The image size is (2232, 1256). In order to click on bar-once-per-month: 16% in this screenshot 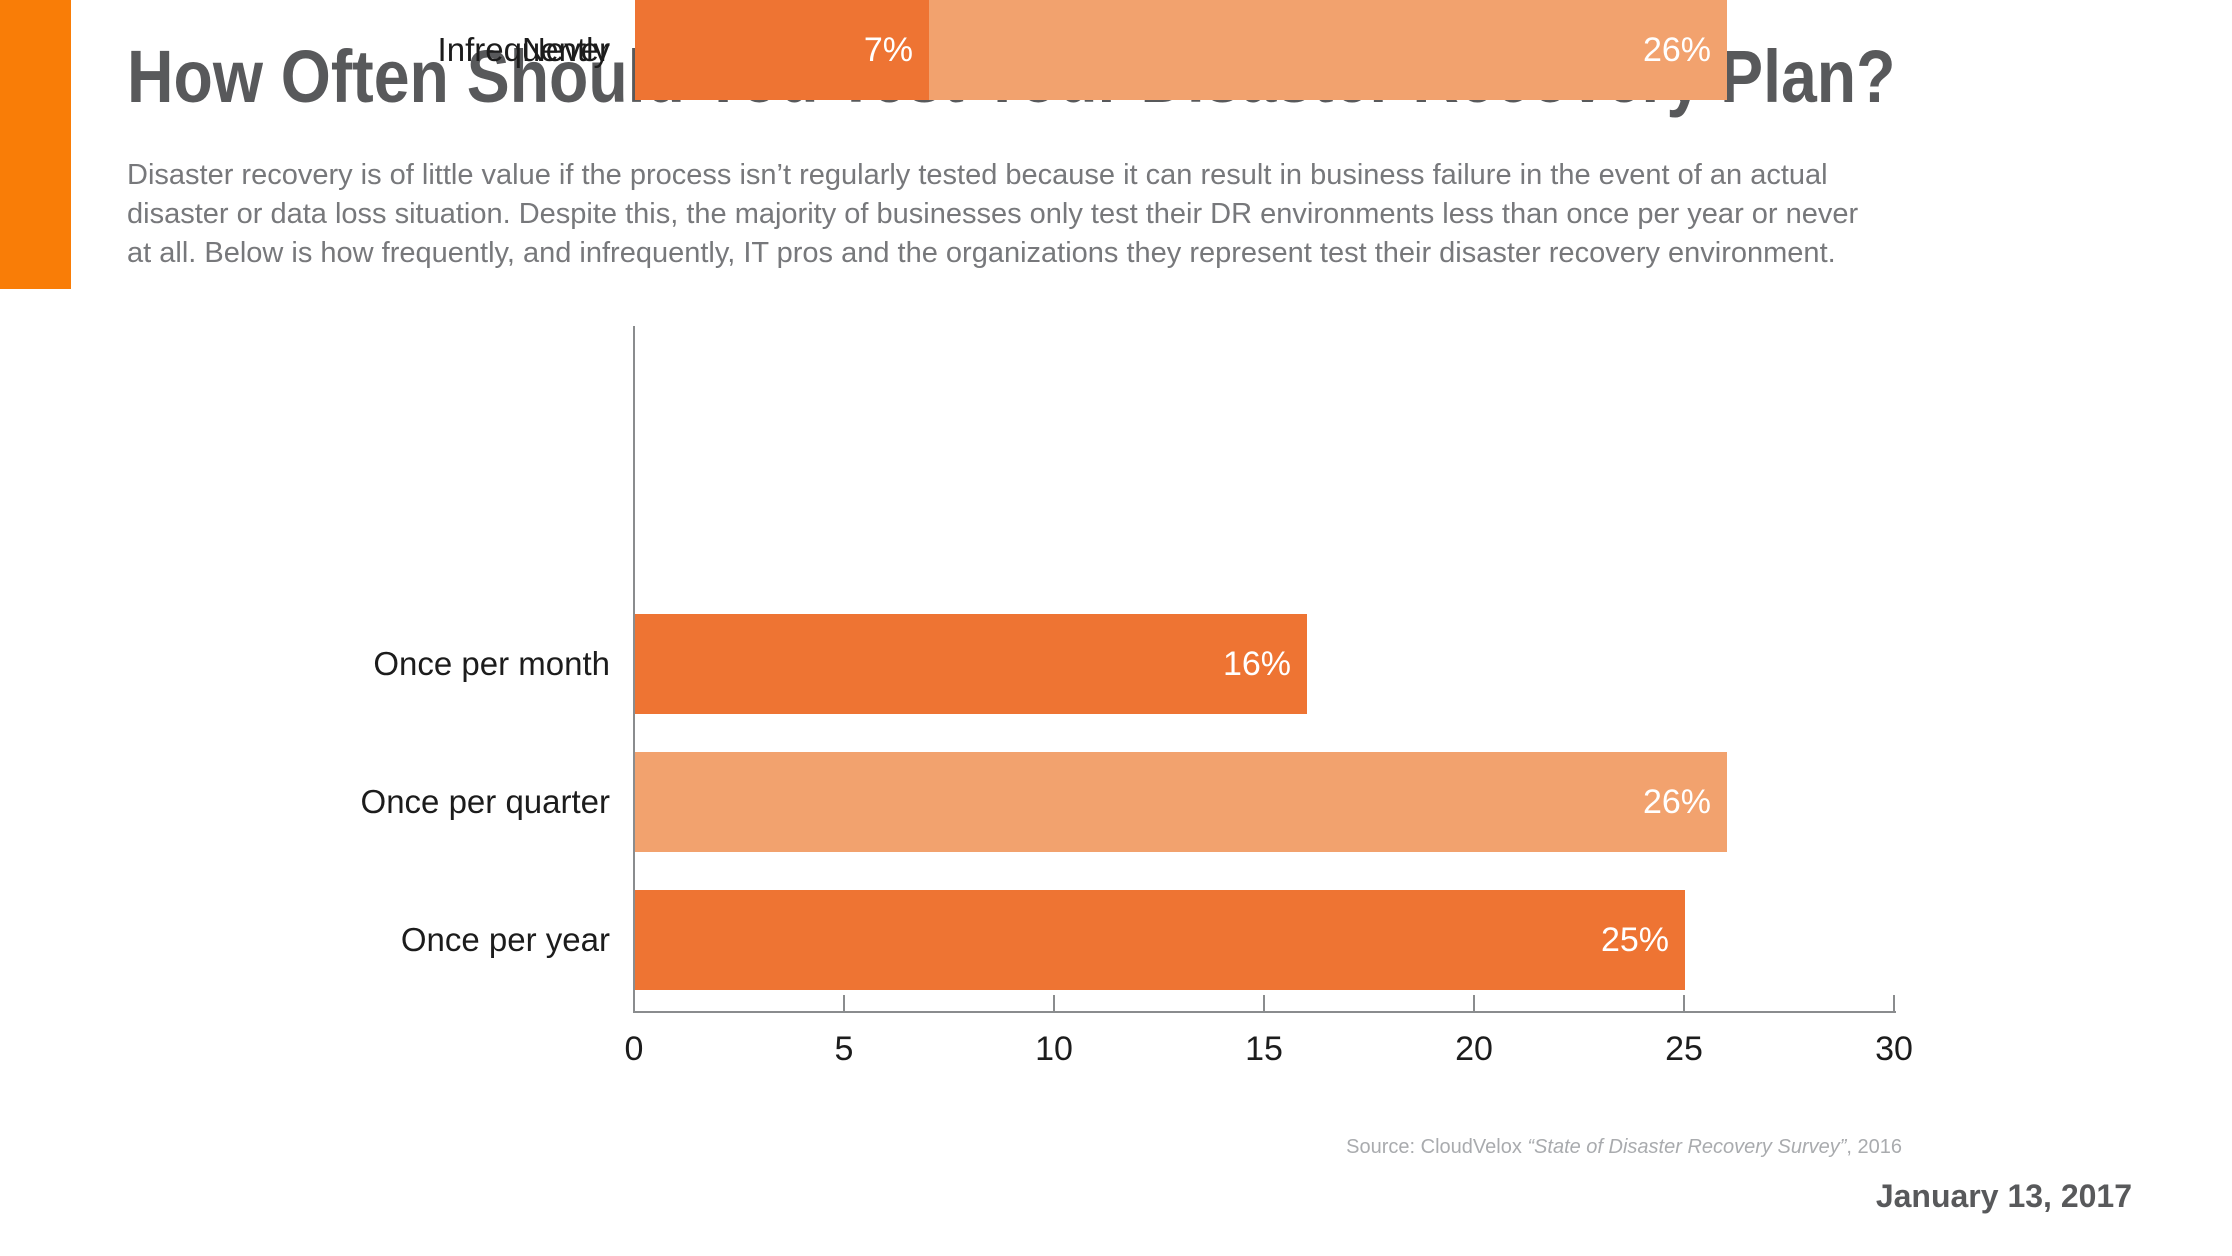, I will do `click(971, 664)`.